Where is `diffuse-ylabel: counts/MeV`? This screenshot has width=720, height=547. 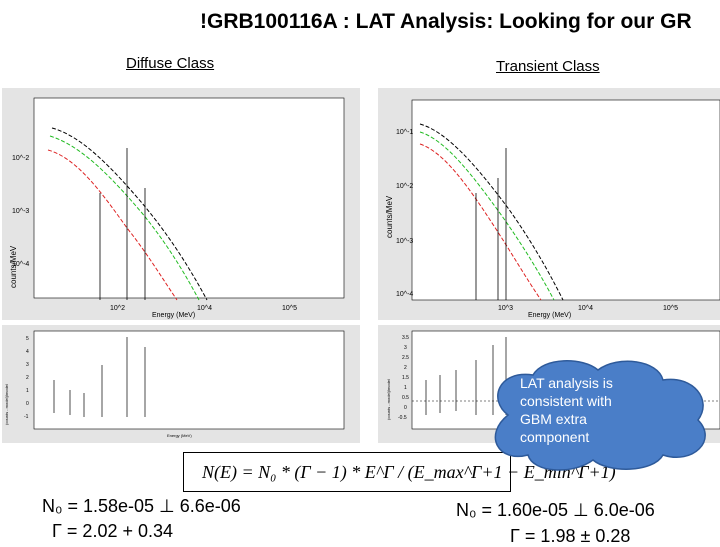 diffuse-ylabel: counts/MeV is located at coordinates (13, 266).